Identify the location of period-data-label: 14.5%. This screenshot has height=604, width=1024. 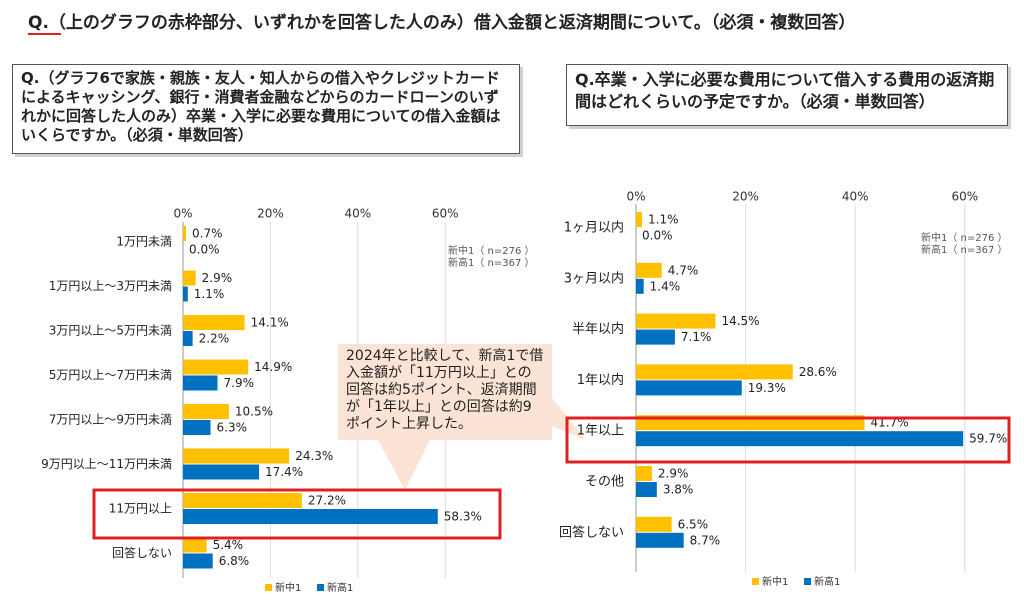
(740, 321).